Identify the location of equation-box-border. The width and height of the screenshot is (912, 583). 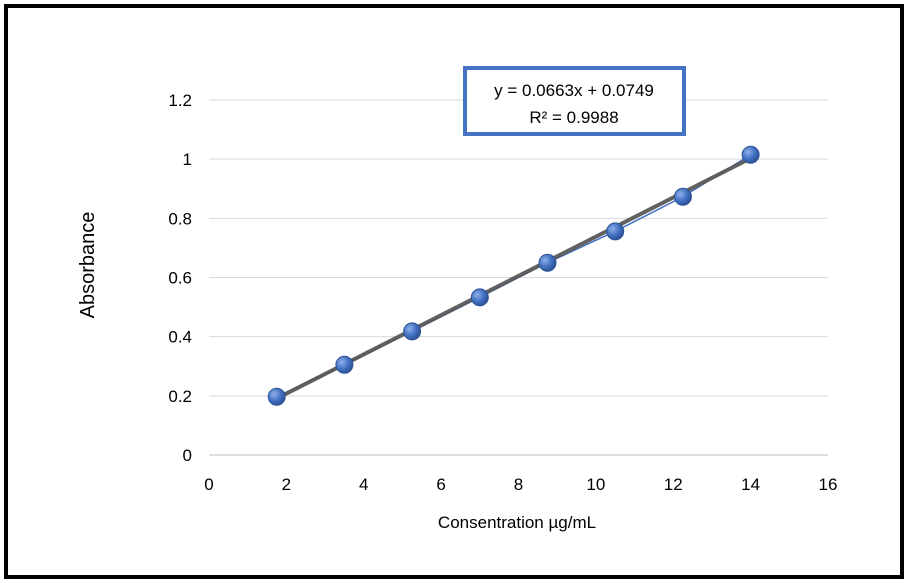
(574, 101).